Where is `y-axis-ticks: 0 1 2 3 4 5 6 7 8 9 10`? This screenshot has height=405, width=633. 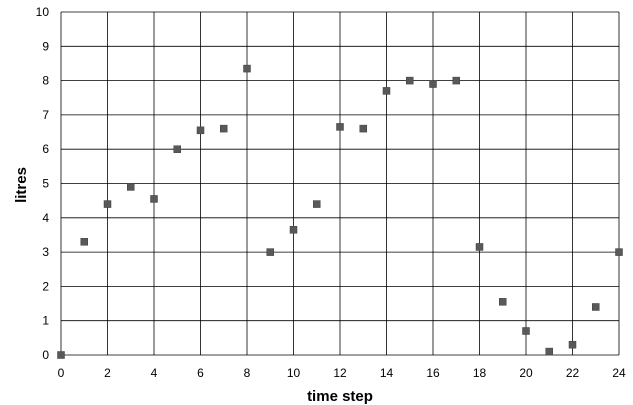
y-axis-ticks: 0 1 2 3 4 5 6 7 8 9 10 is located at coordinates (43, 183).